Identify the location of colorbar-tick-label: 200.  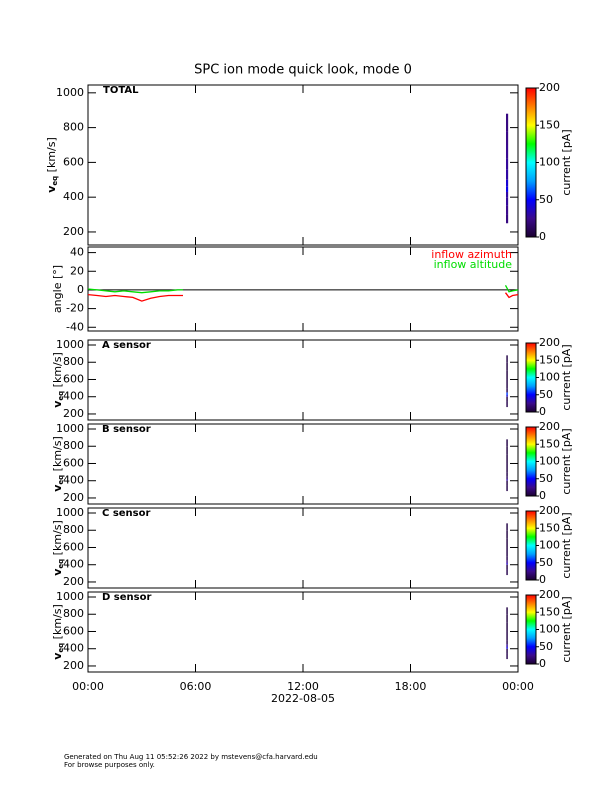
(549, 594).